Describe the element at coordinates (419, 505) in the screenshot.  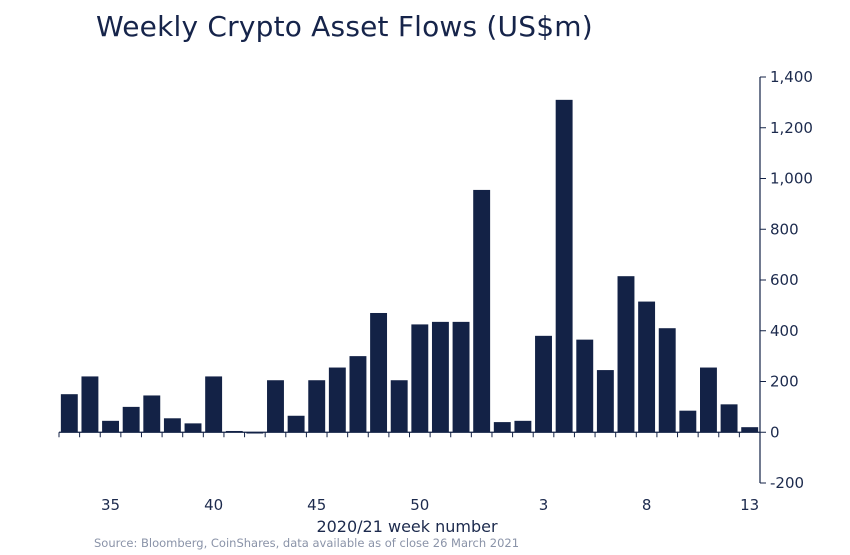
I see `x-tick-label: 50` at that location.